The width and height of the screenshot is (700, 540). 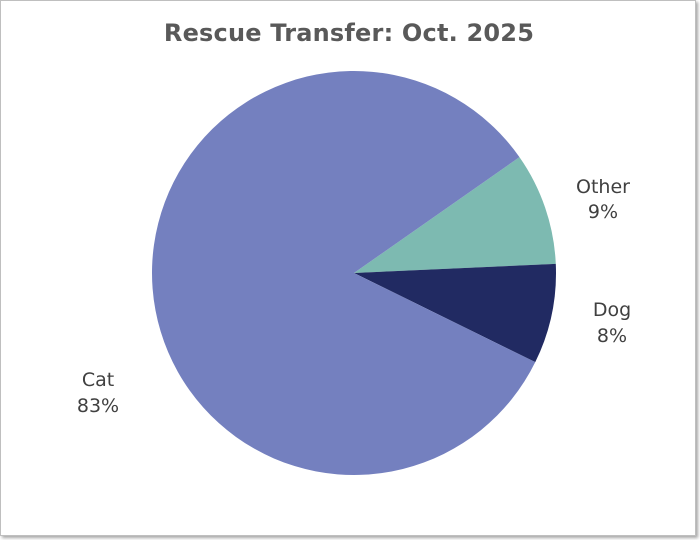 What do you see at coordinates (612, 336) in the screenshot?
I see `label-dog-value: 8%` at bounding box center [612, 336].